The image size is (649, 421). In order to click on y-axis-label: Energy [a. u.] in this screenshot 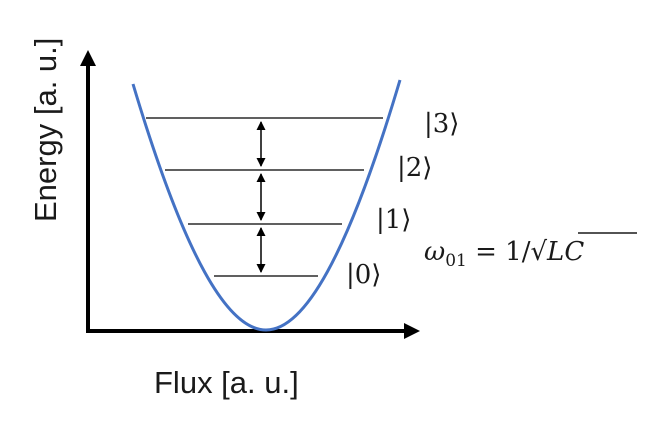, I will do `click(45, 130)`.